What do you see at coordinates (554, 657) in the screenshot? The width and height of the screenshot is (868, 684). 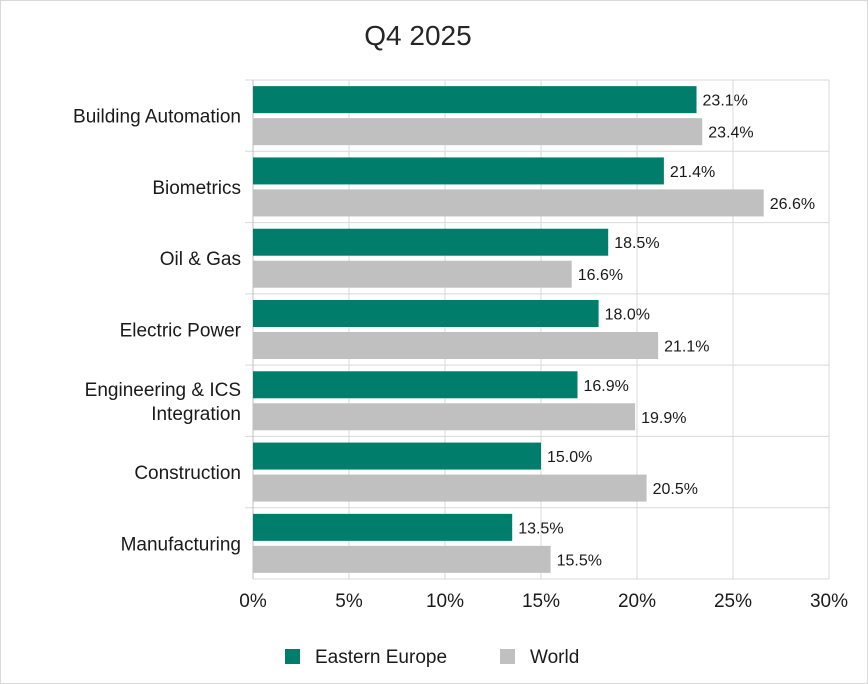 I see `legend-label: World` at bounding box center [554, 657].